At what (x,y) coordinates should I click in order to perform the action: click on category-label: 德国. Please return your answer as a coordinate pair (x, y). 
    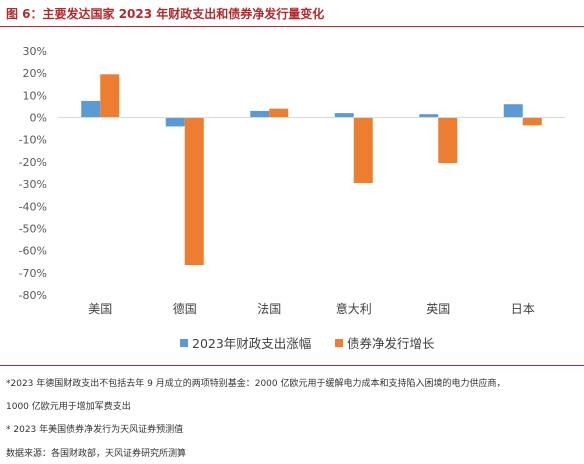
    Looking at the image, I should click on (185, 308).